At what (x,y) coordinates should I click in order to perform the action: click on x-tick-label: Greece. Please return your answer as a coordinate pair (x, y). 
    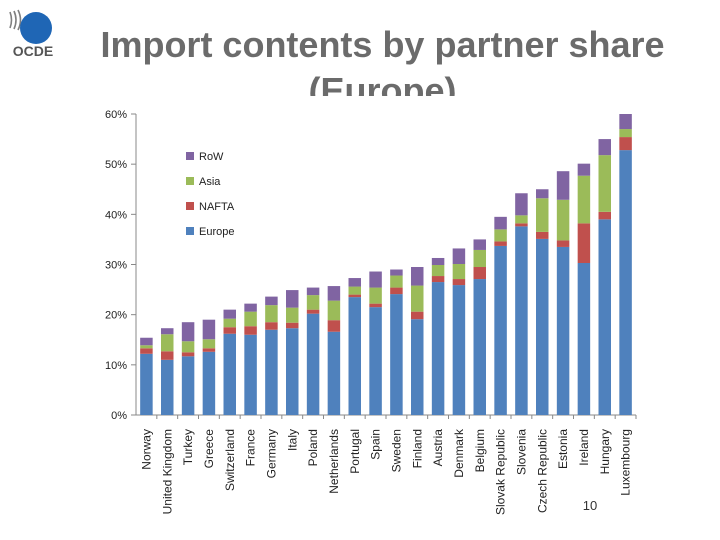
    Looking at the image, I should click on (209, 449).